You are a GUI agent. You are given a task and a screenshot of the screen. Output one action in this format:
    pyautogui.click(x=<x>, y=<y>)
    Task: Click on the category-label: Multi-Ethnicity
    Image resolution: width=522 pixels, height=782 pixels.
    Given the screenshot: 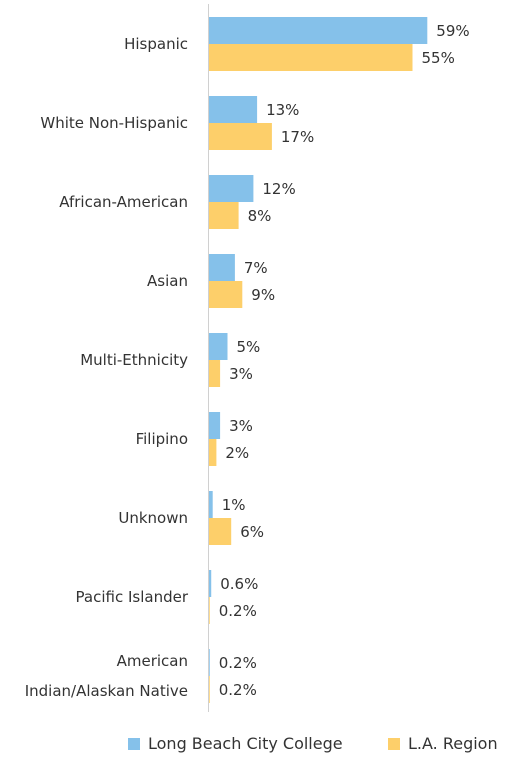 What is the action you would take?
    pyautogui.click(x=134, y=360)
    